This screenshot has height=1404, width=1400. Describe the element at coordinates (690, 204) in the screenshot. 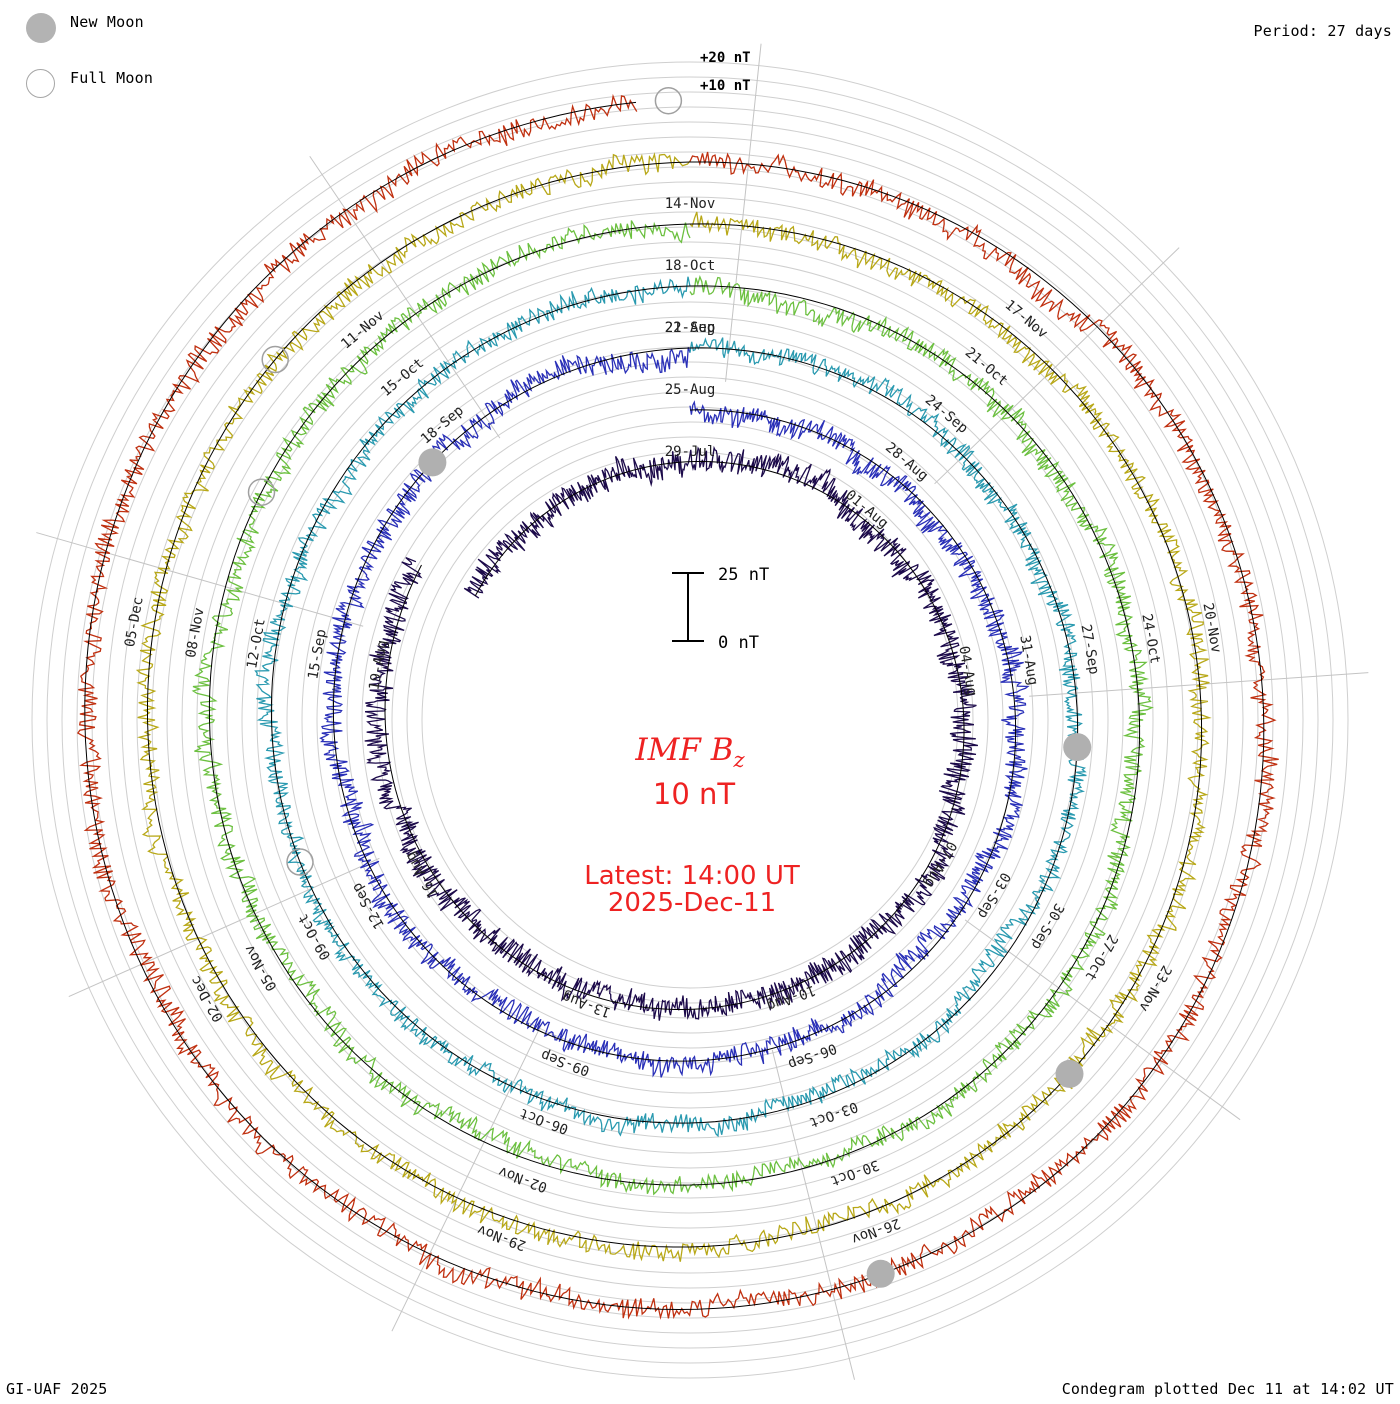

I see `date-label: 14-Nov` at that location.